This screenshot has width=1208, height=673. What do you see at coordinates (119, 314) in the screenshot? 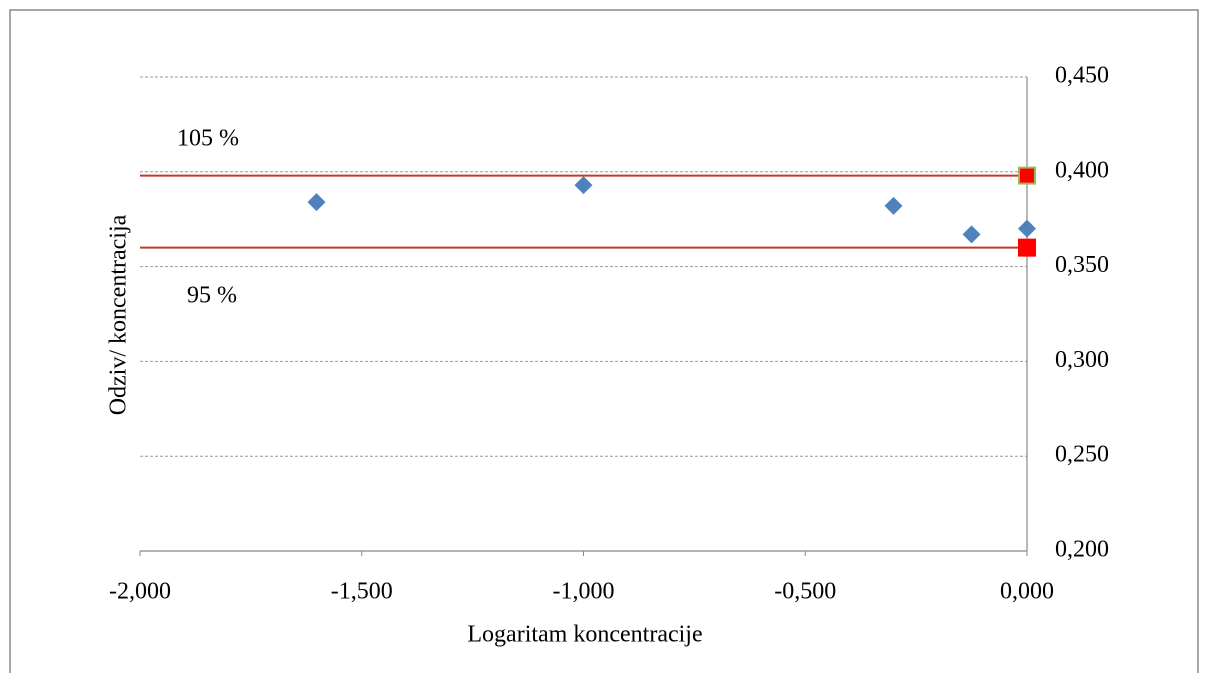
I see `y-axis-label: Odziv/ koncentracija` at bounding box center [119, 314].